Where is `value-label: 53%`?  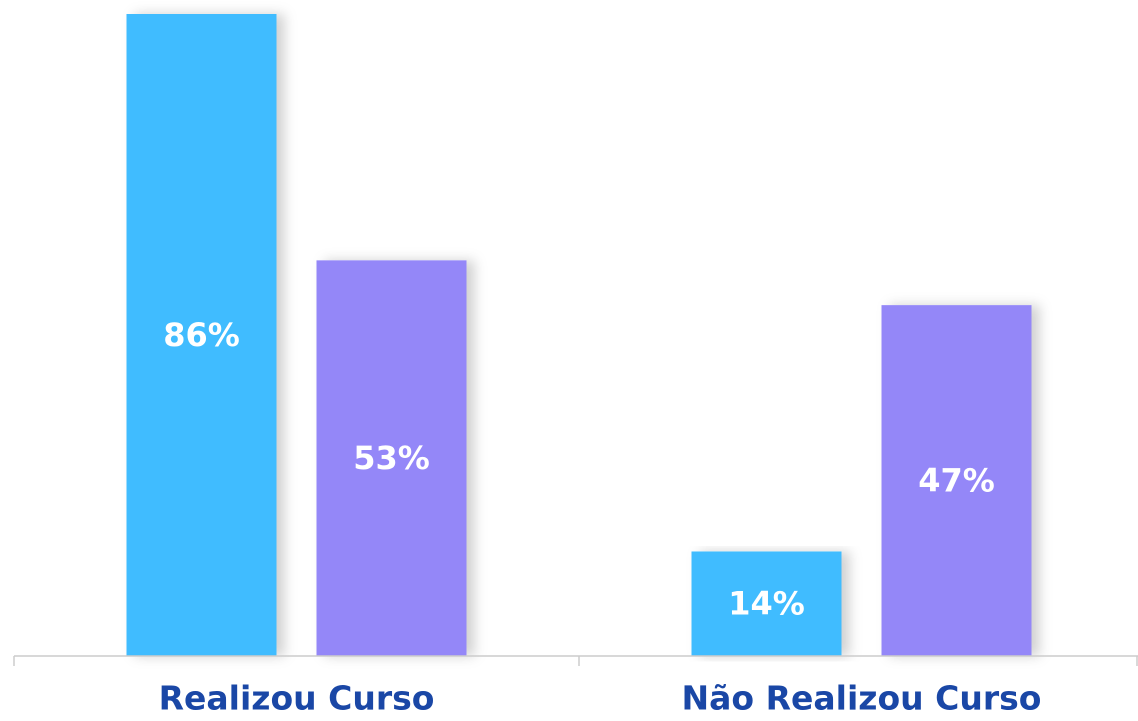 value-label: 53% is located at coordinates (391, 458).